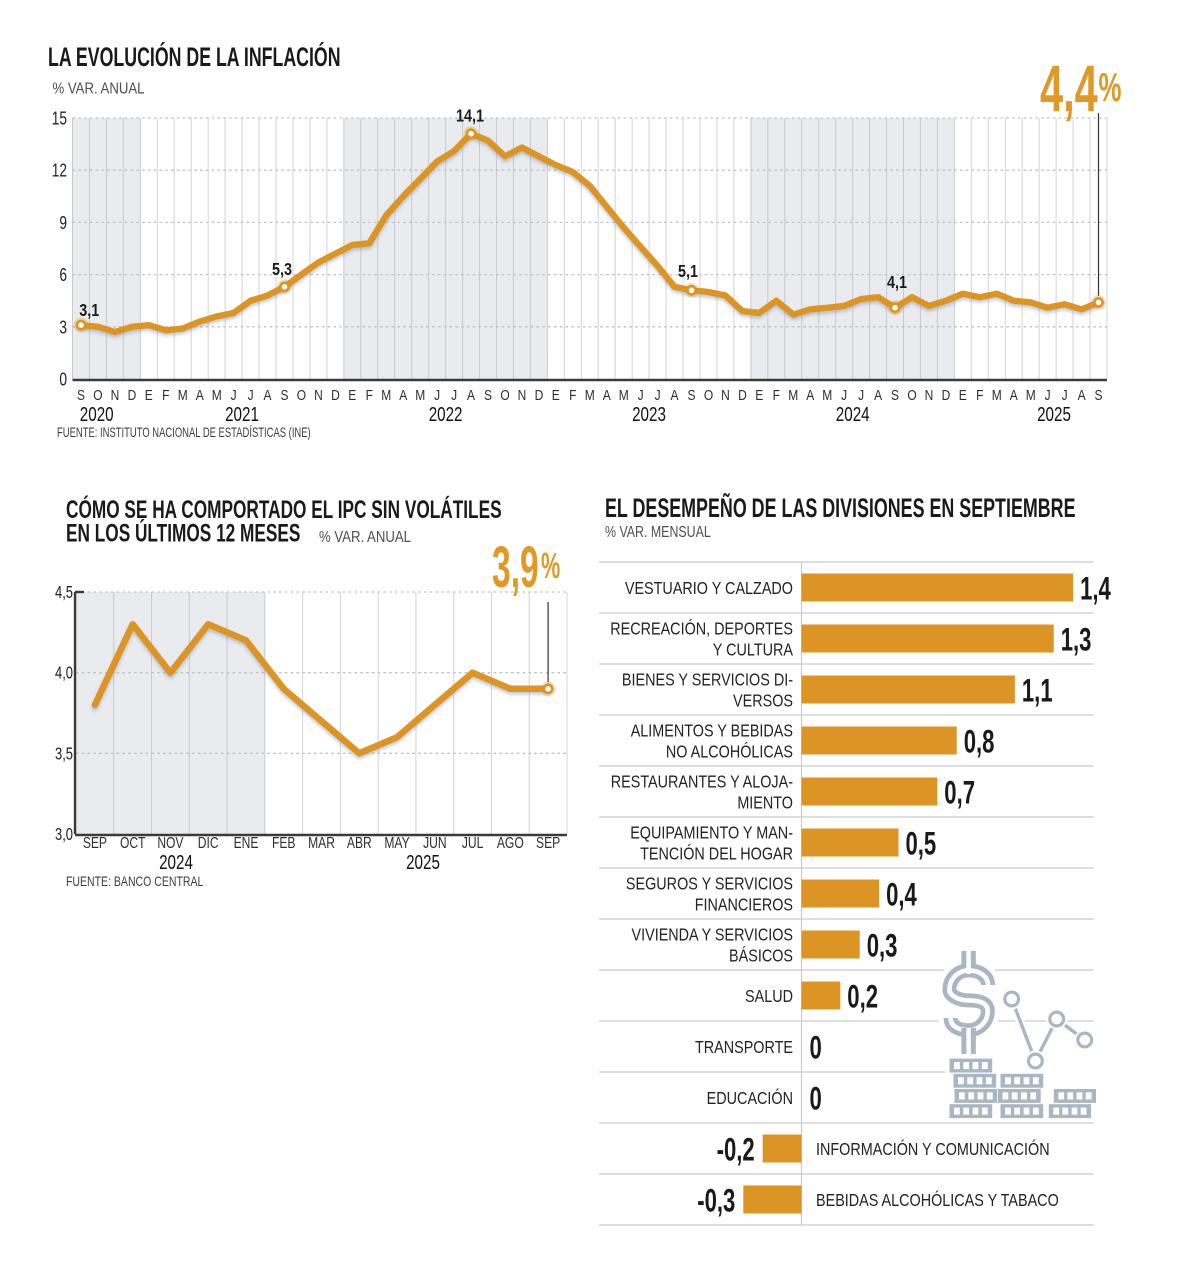 The height and width of the screenshot is (1268, 1200). Describe the element at coordinates (736, 1149) in the screenshot. I see `svg-text: -0,2` at that location.